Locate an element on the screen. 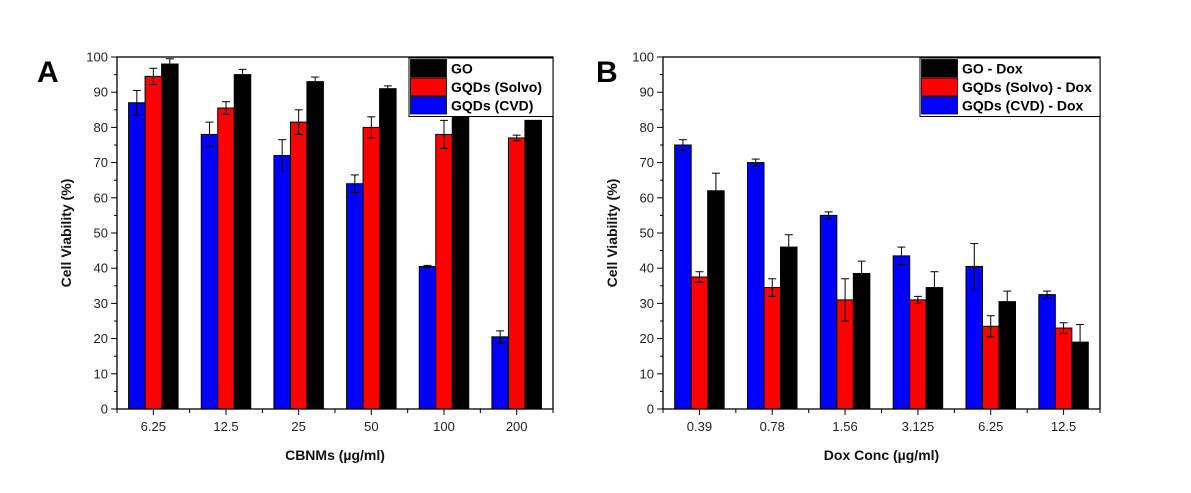  x-tick-label: 100 is located at coordinates (444, 426).